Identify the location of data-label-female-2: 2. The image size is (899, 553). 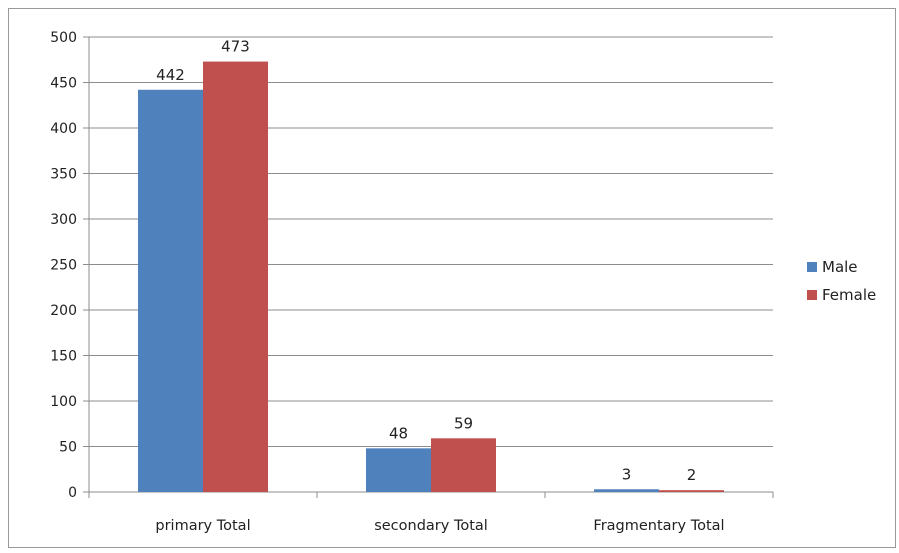
(692, 475).